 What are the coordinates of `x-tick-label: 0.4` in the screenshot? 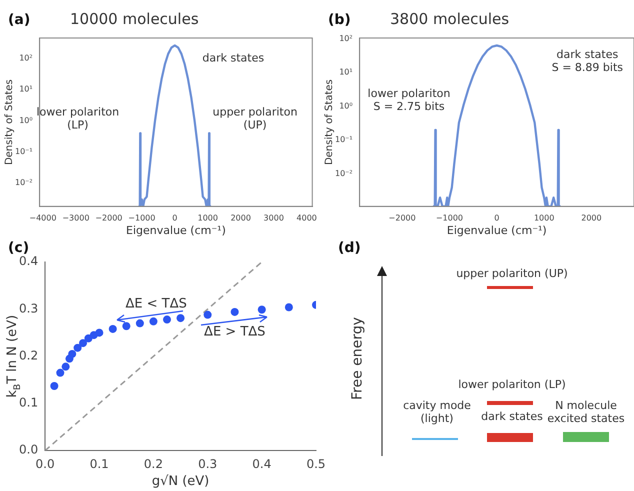 It's located at (262, 463).